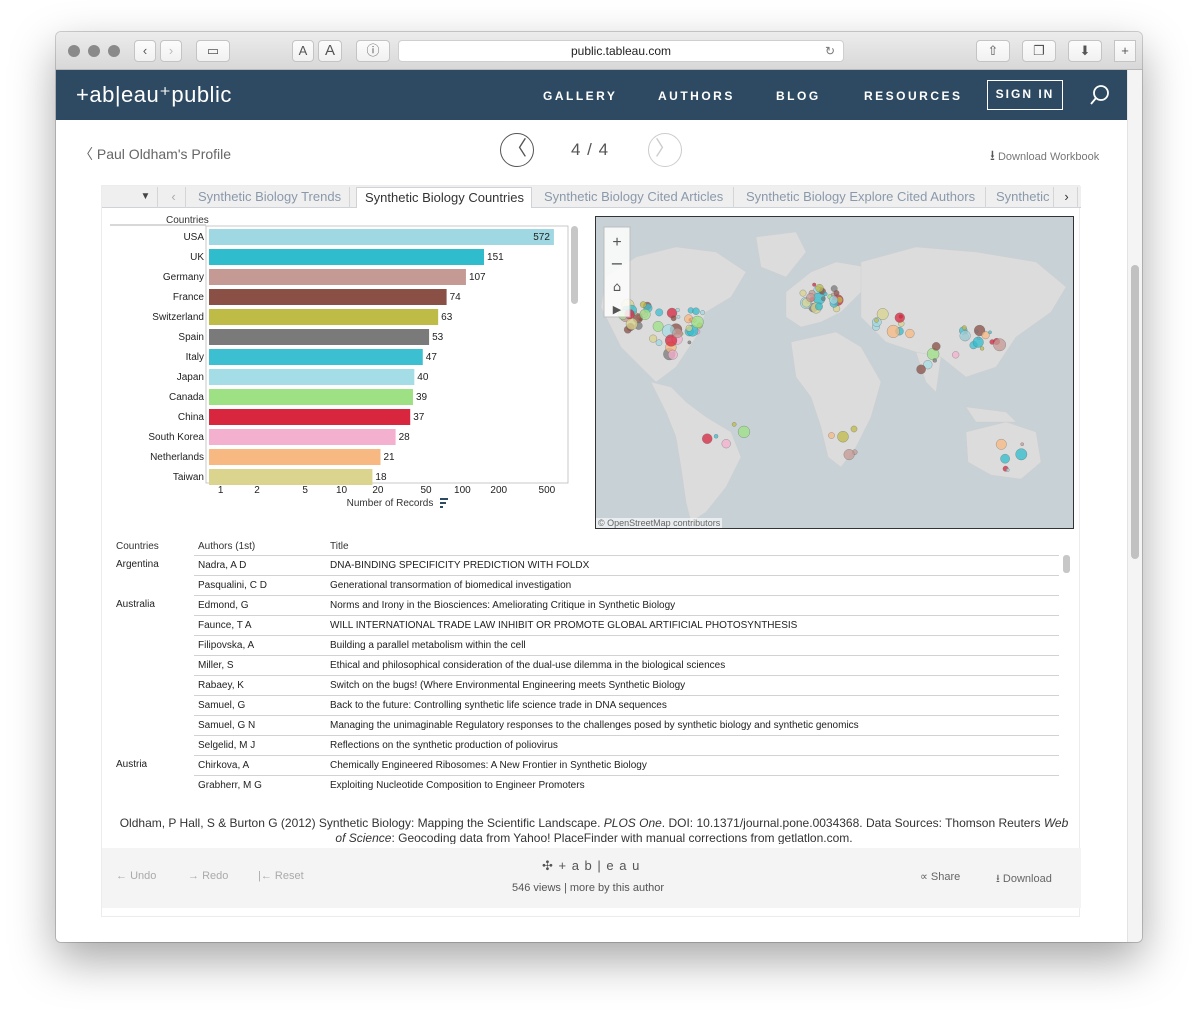 The image size is (1197, 1023). I want to click on map-zoom-controls: + − ⌂ ▶, so click(617, 272).